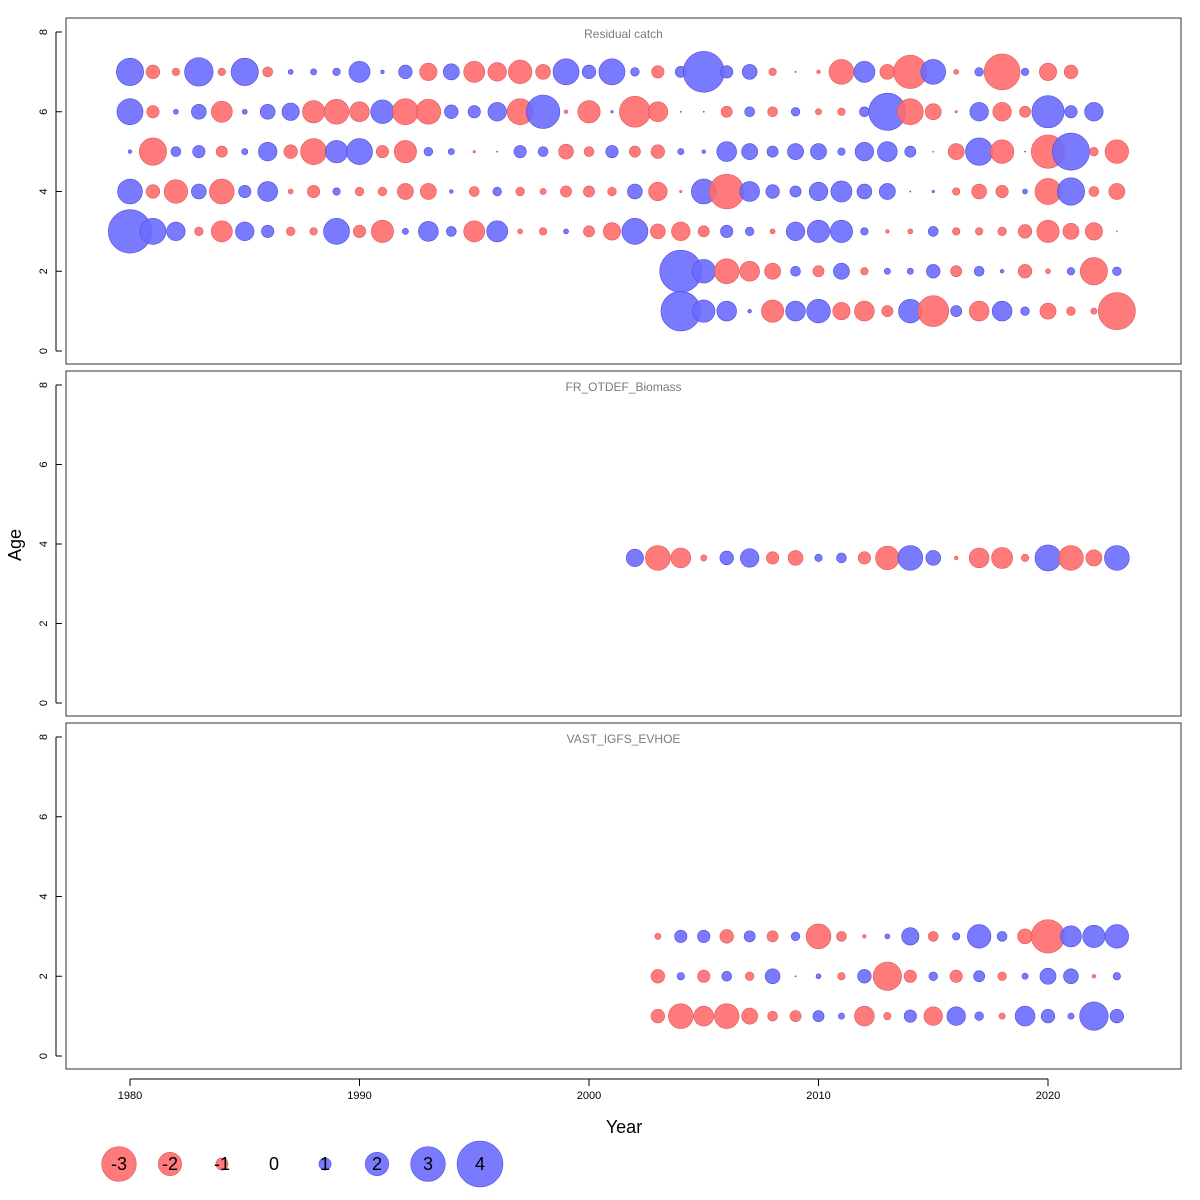 The height and width of the screenshot is (1200, 1200). I want to click on legend-label: 0, so click(274, 1164).